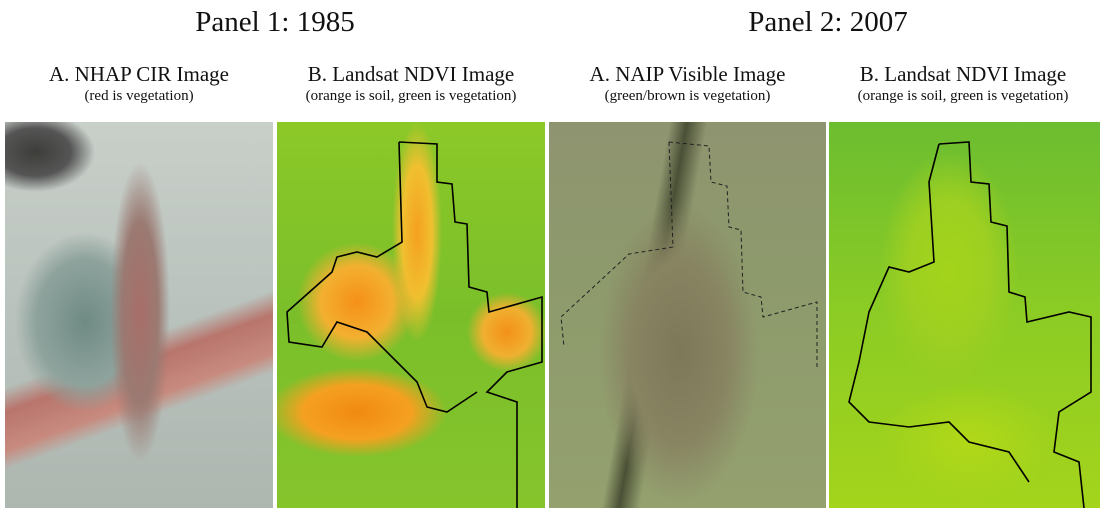 This screenshot has width=1105, height=516. I want to click on boundary-outline, so click(689, 254).